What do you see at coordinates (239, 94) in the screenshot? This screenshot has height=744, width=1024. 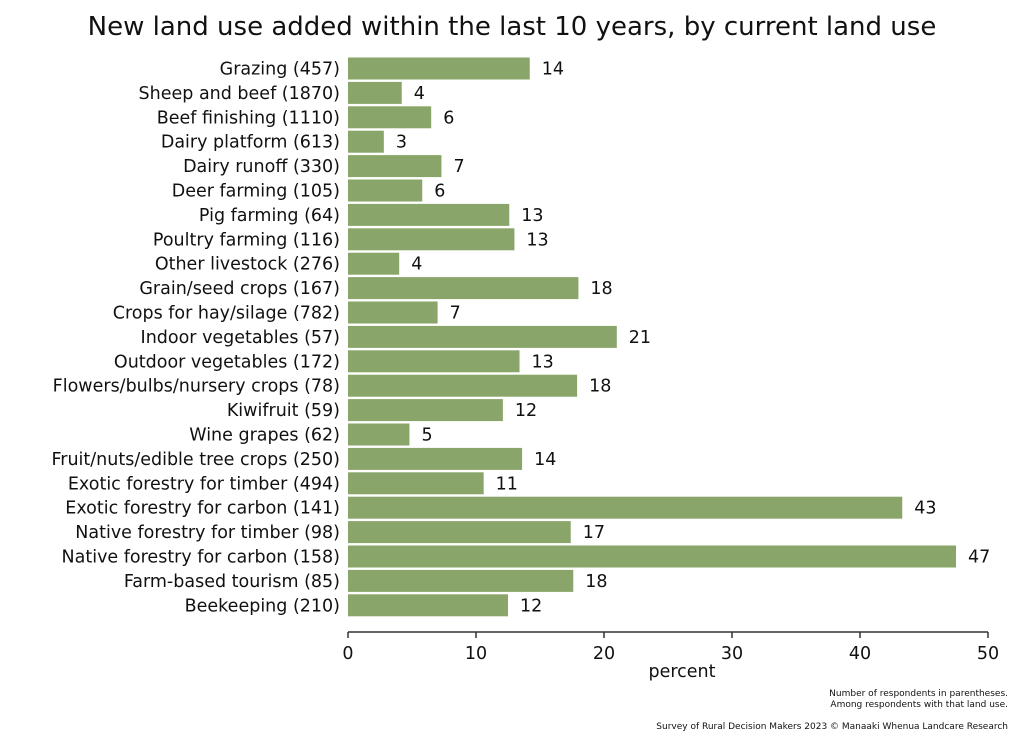 I see `category-label: Sheep and beef (1870)` at bounding box center [239, 94].